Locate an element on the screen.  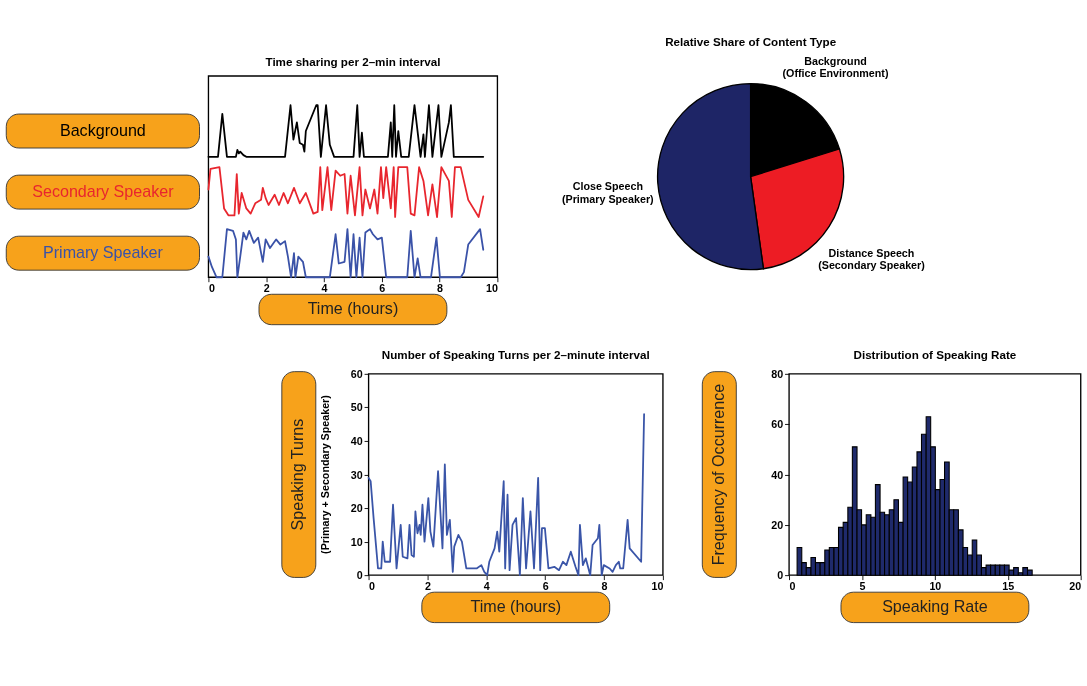
slice-label: Close Speech (Primary Speaker) is located at coordinates (608, 192).